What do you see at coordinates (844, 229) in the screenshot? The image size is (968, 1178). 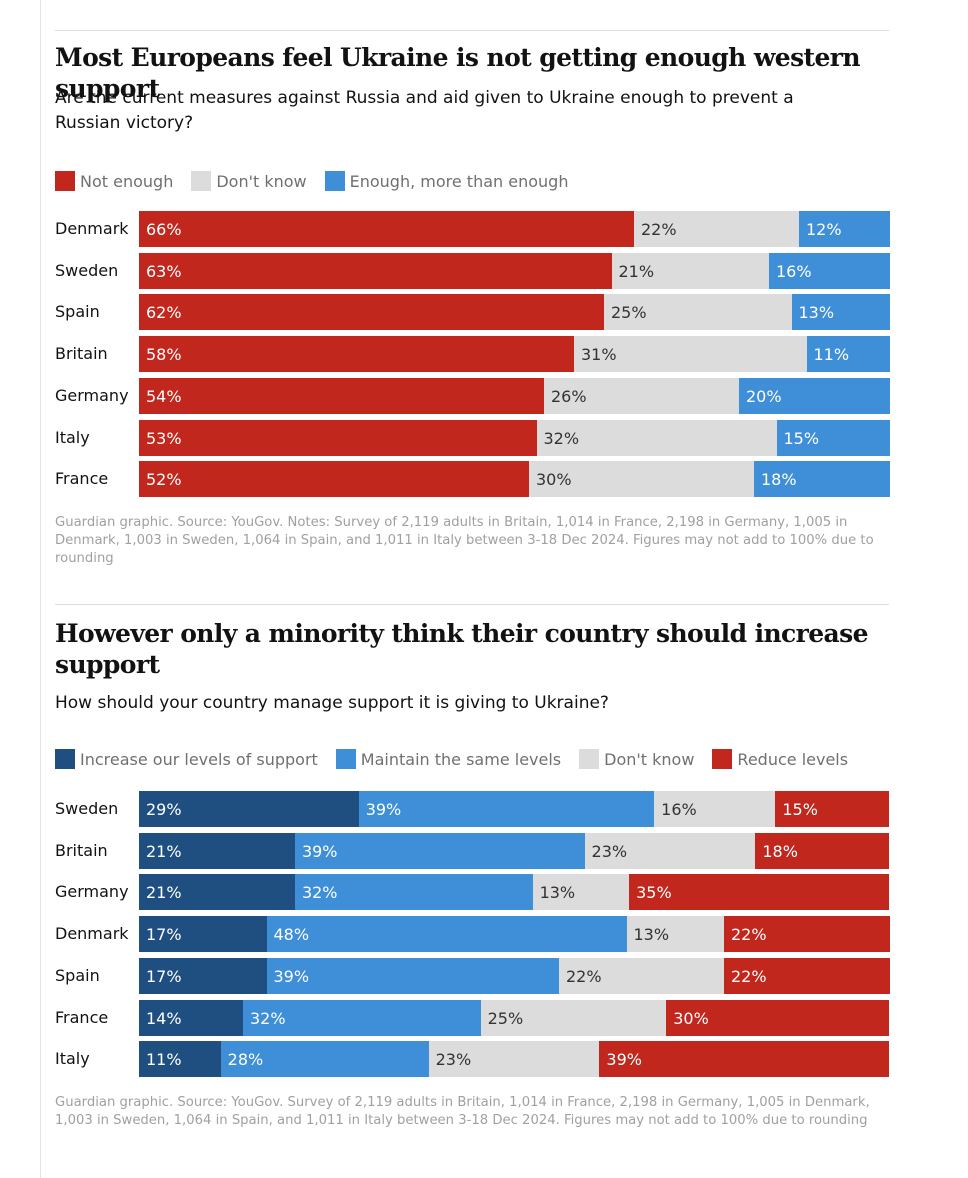 I see `bar-denmark-enough-more-than-enough: 12%` at bounding box center [844, 229].